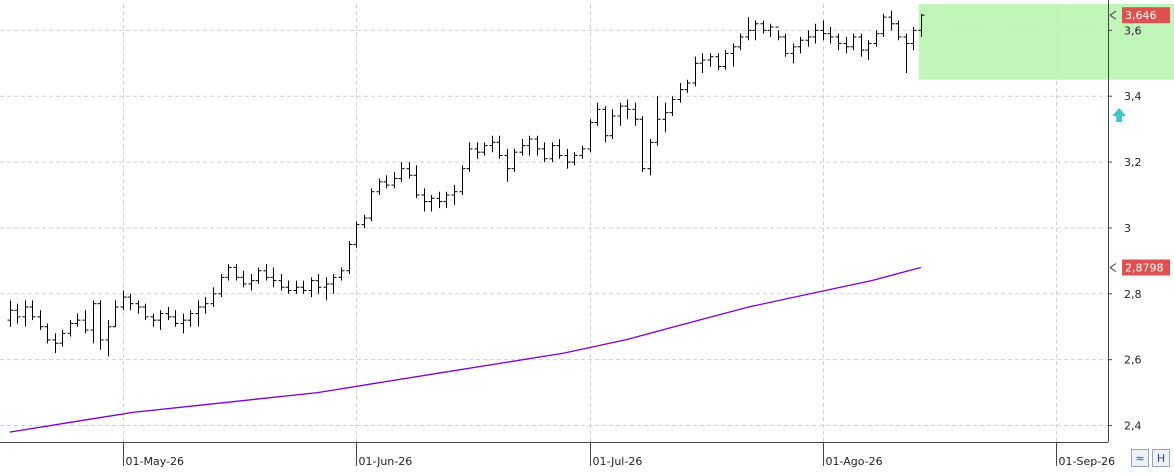  I want to click on y-tick-label: 3, so click(1127, 228).